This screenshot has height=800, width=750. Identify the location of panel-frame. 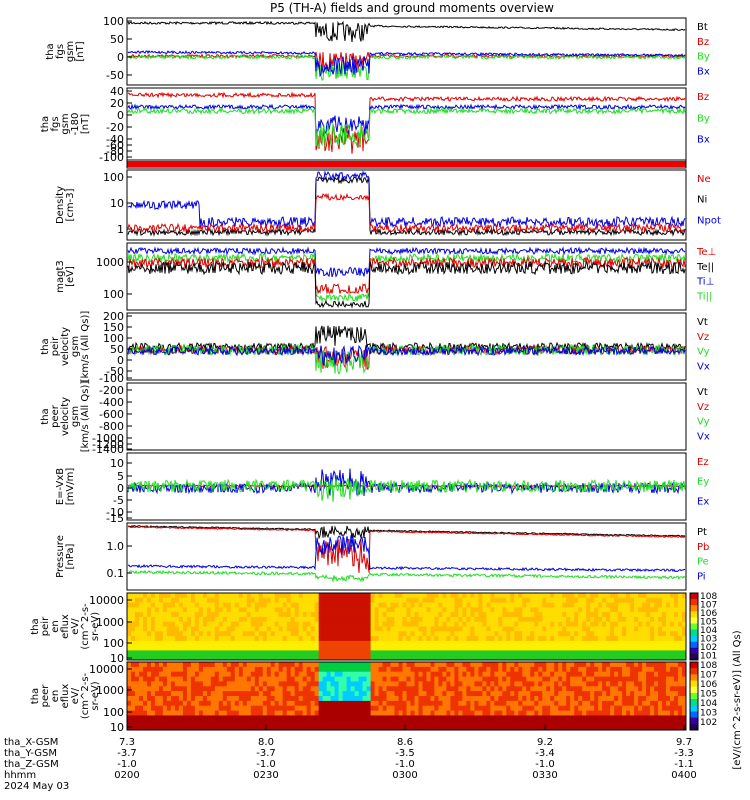
(406, 276).